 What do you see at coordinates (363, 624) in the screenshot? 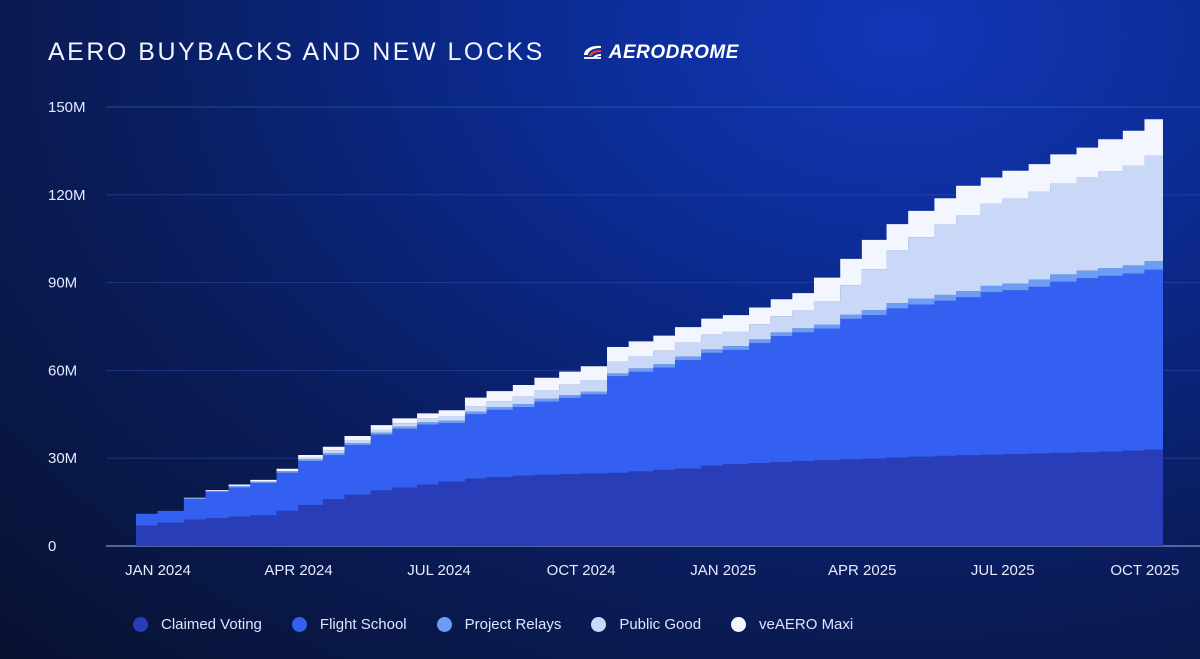
I see `legend-label: Flight School` at bounding box center [363, 624].